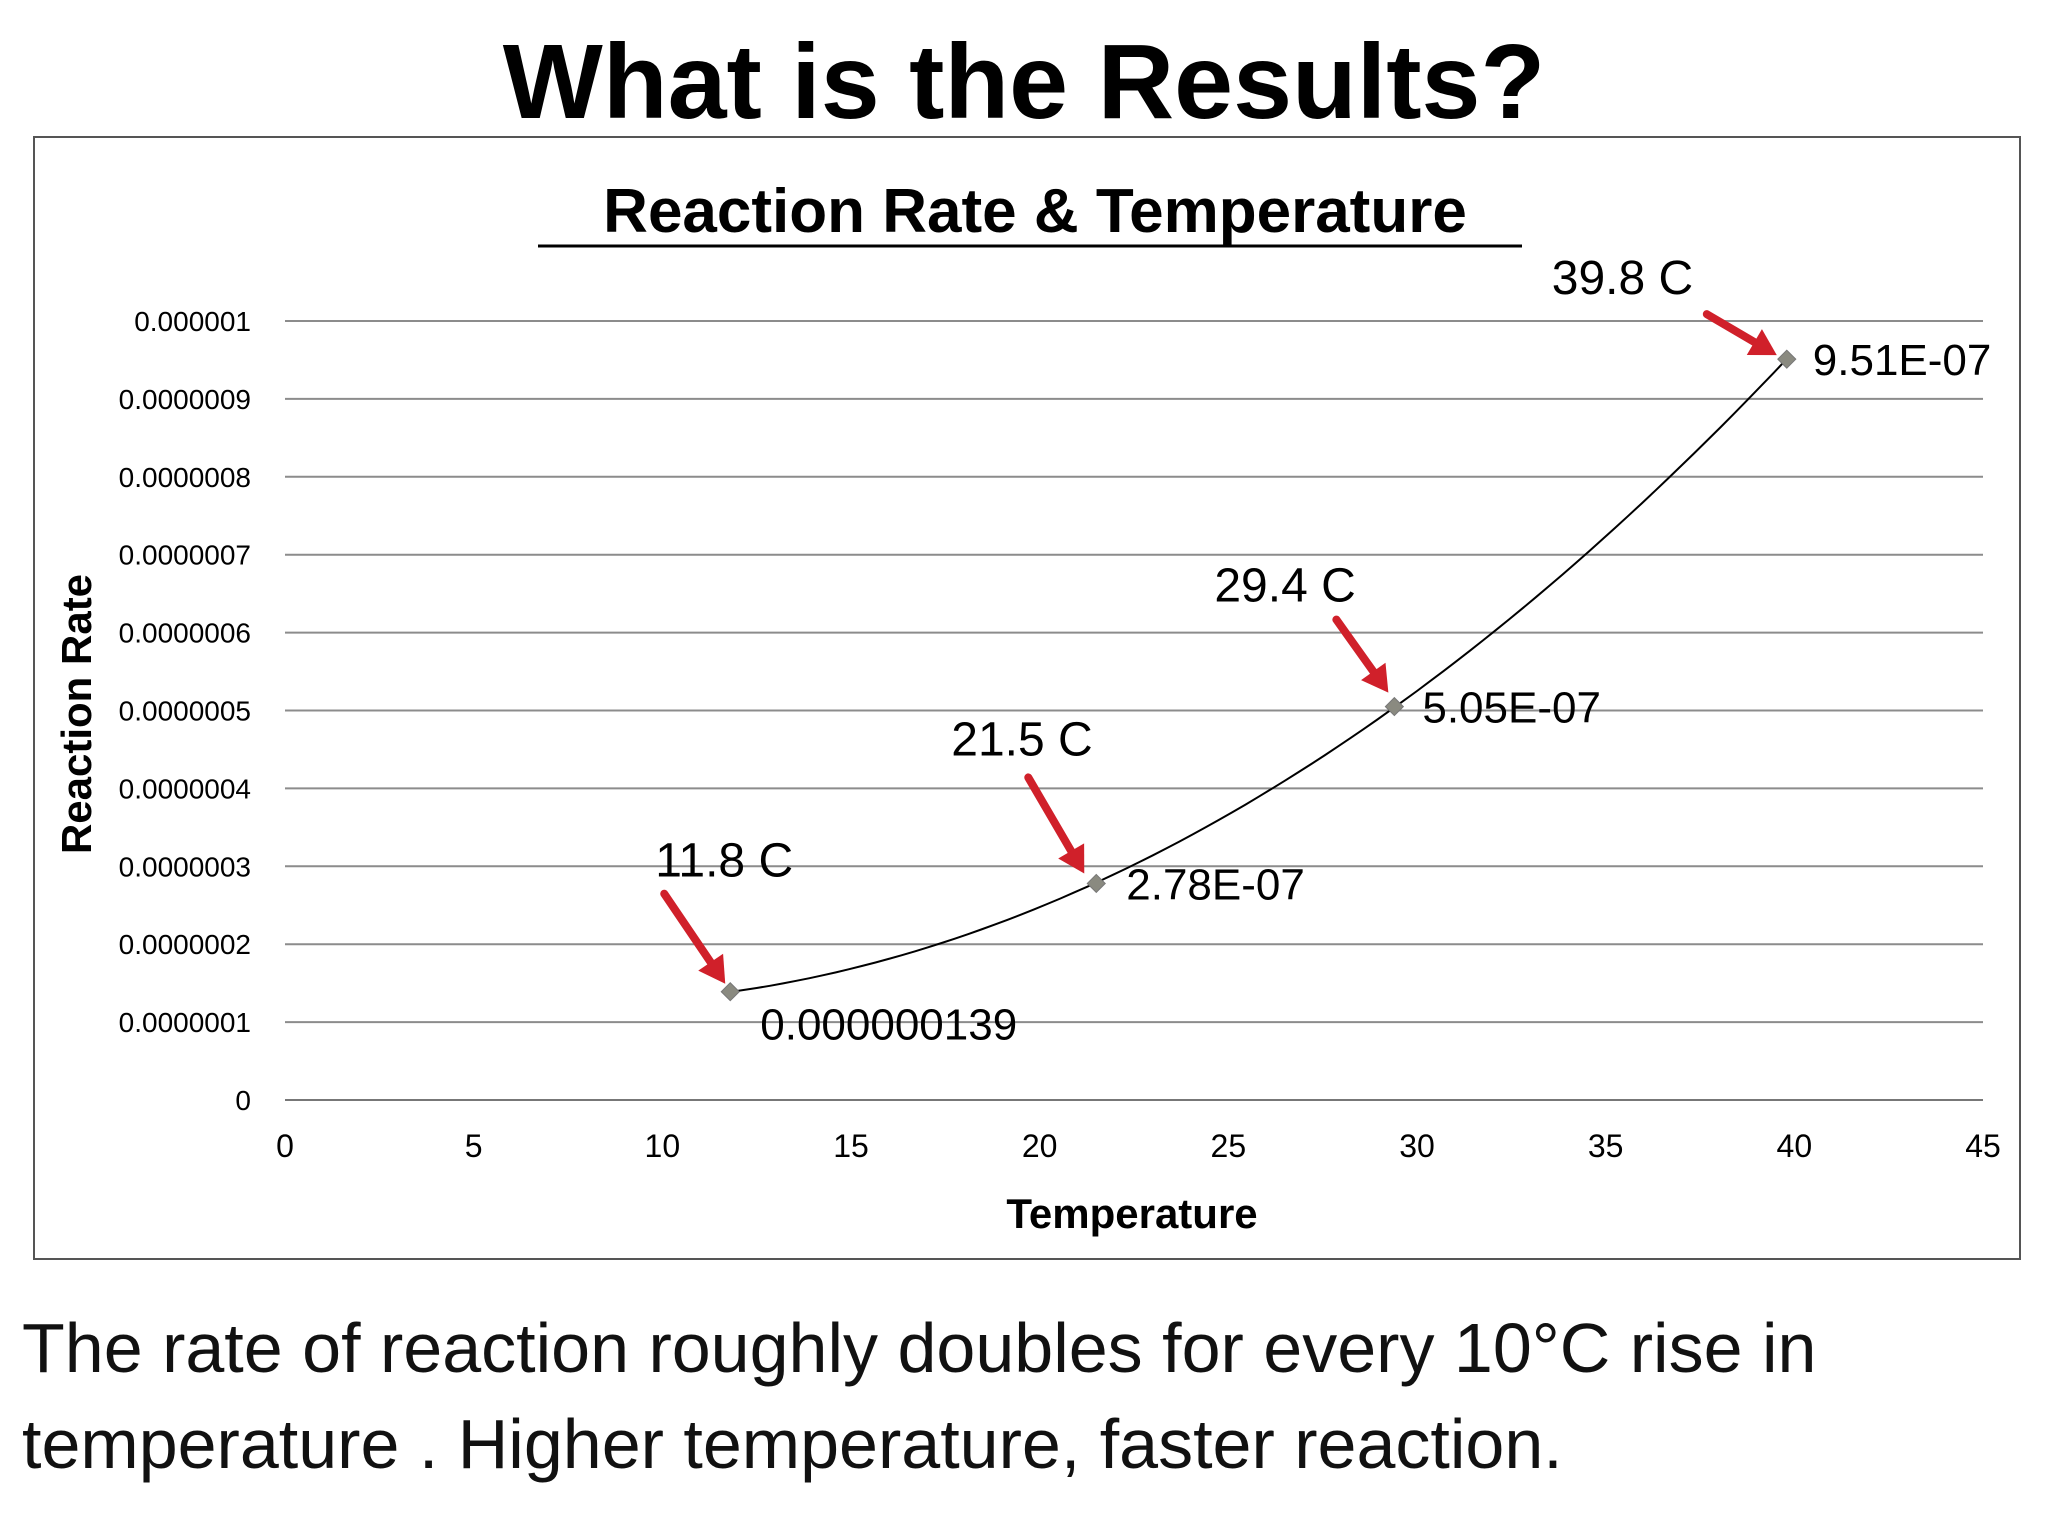 The image size is (2048, 1536). Describe the element at coordinates (1417, 1146) in the screenshot. I see `x-tick-label: 30` at that location.